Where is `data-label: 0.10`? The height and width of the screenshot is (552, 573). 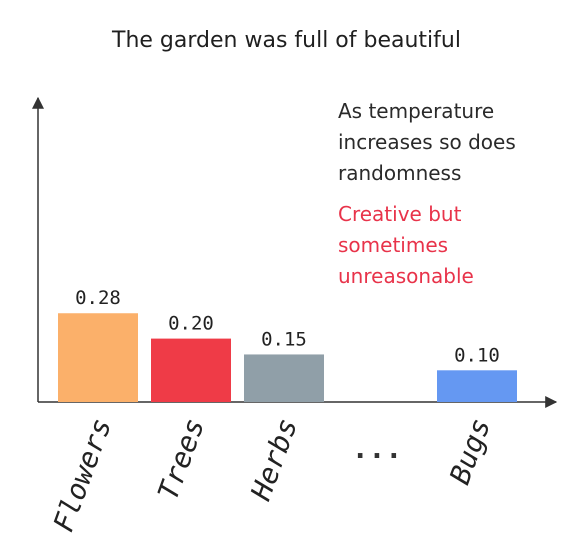 data-label: 0.10 is located at coordinates (477, 355).